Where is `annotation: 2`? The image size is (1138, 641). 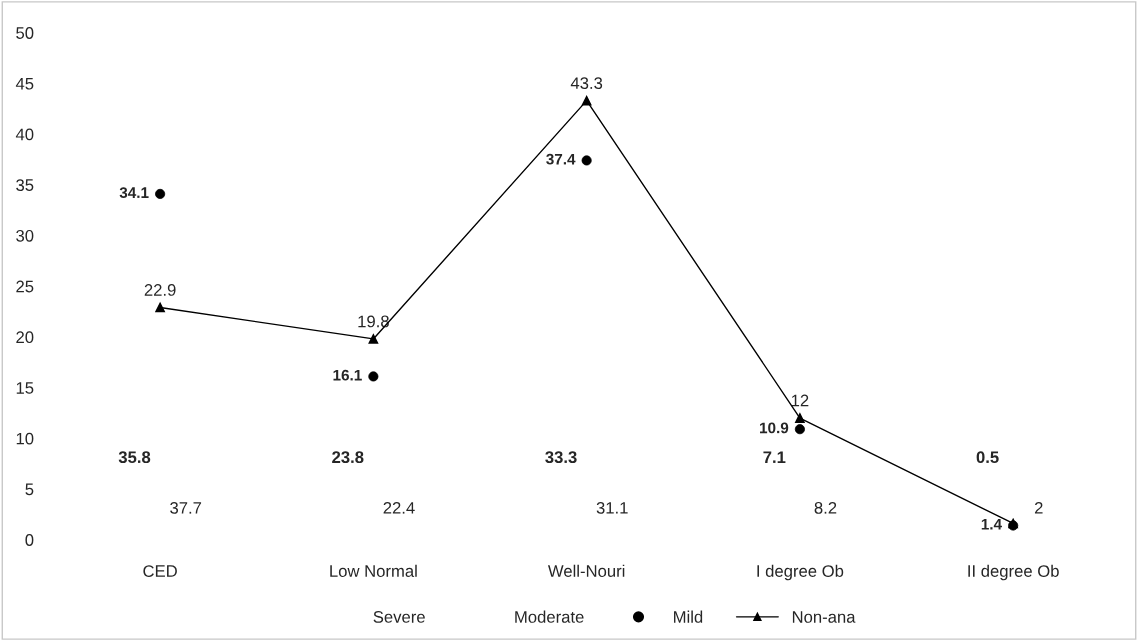 annotation: 2 is located at coordinates (1038, 507).